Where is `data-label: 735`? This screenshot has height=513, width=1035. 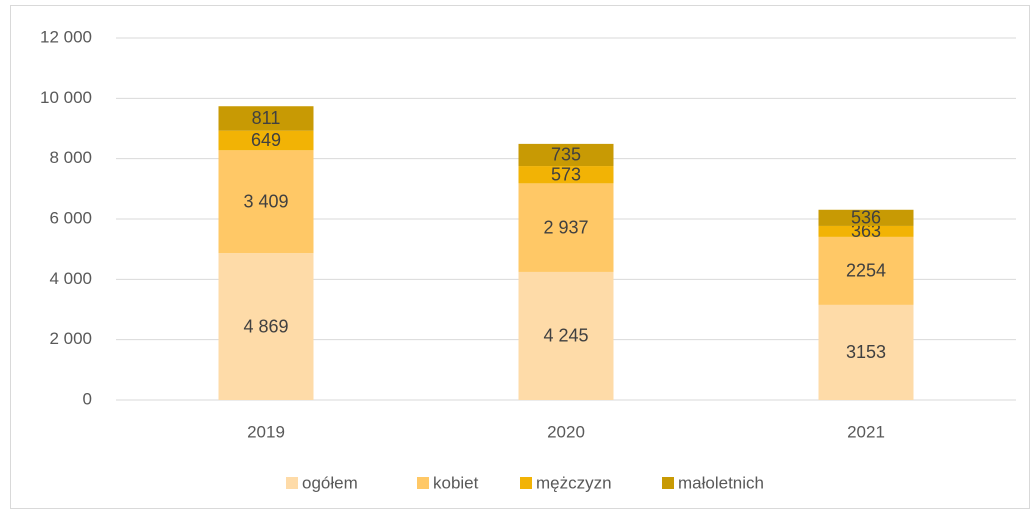
data-label: 735 is located at coordinates (566, 155).